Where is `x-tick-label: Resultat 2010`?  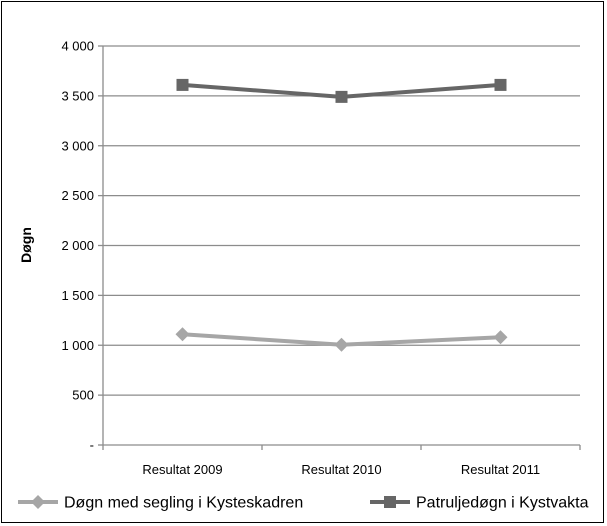
x-tick-label: Resultat 2010 is located at coordinates (341, 469).